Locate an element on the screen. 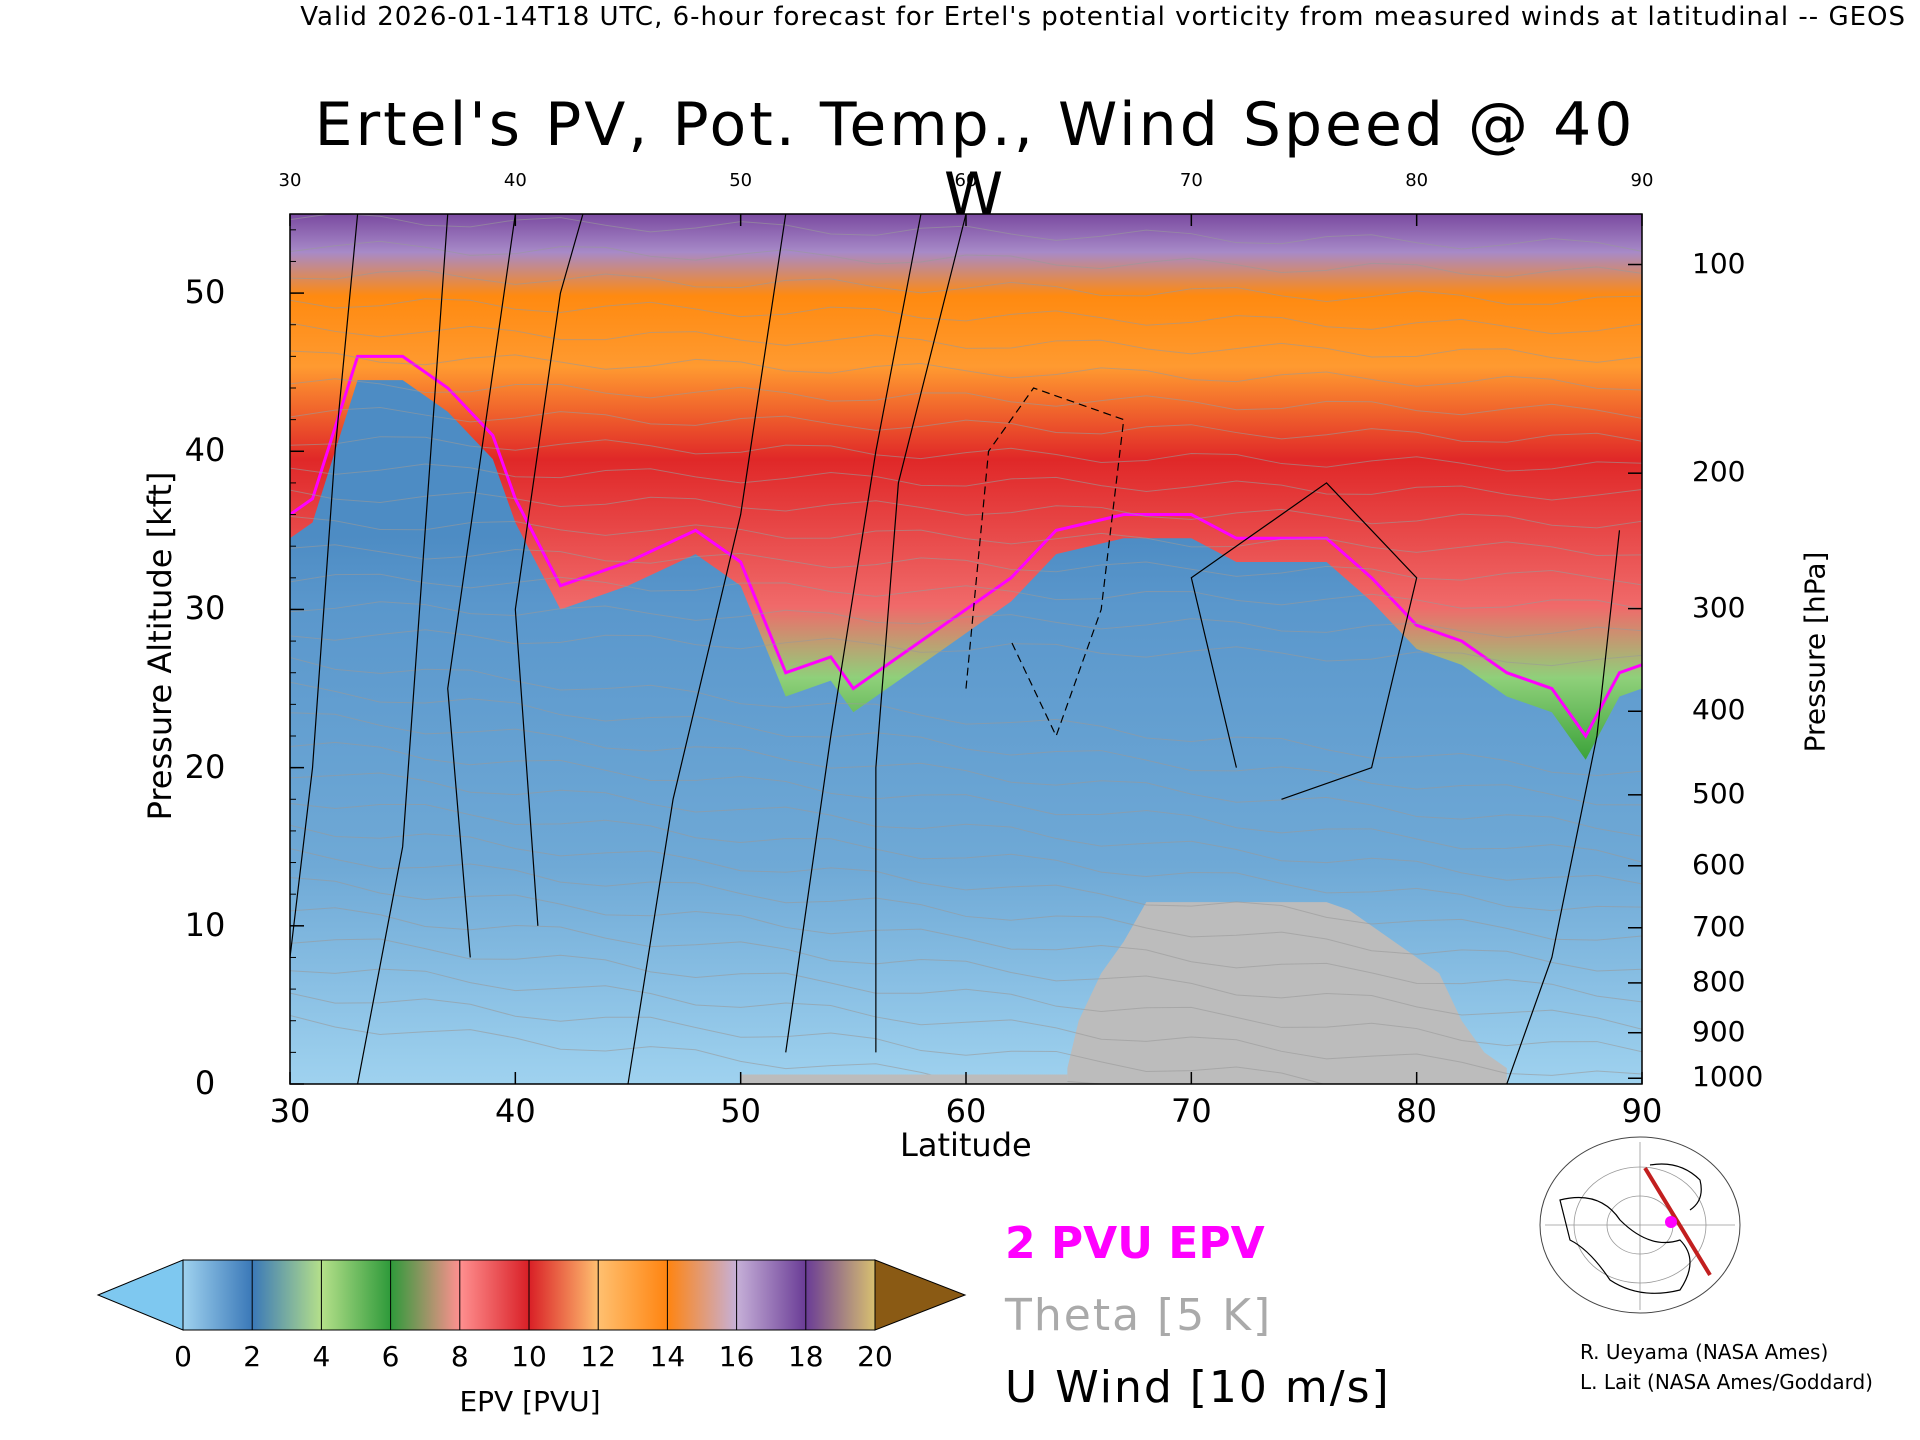 The image size is (1920, 1440). x-tick-label-top: 50 is located at coordinates (741, 180).